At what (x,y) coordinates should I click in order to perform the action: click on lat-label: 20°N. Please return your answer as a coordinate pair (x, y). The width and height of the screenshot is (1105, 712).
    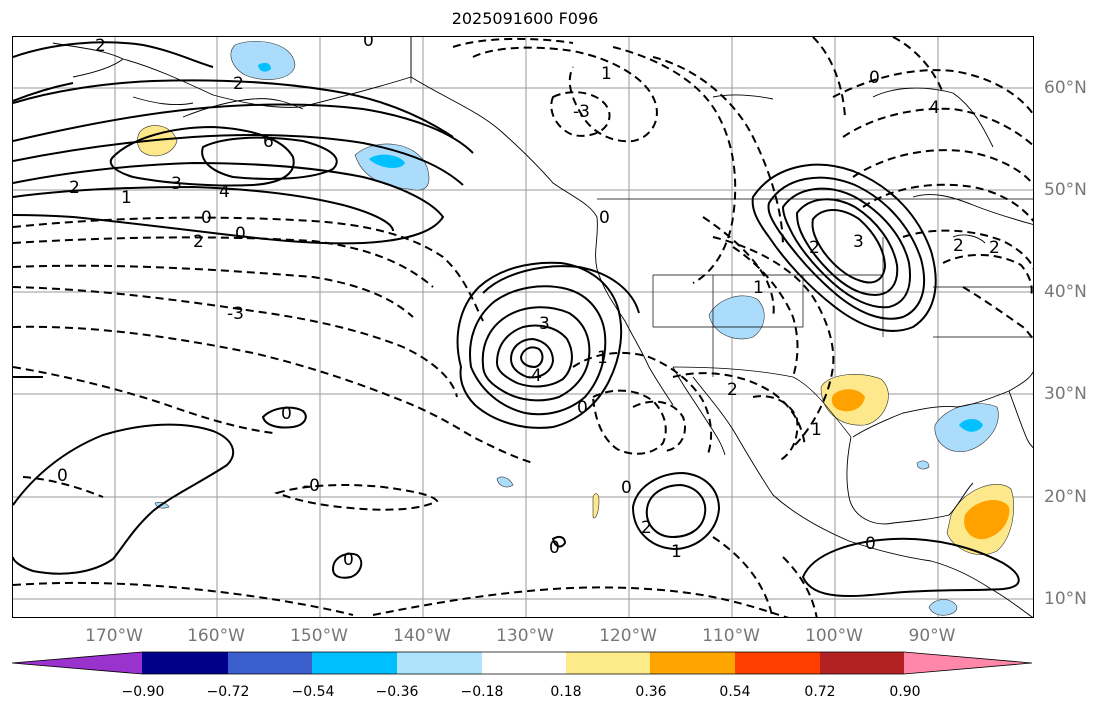
    Looking at the image, I should click on (1065, 497).